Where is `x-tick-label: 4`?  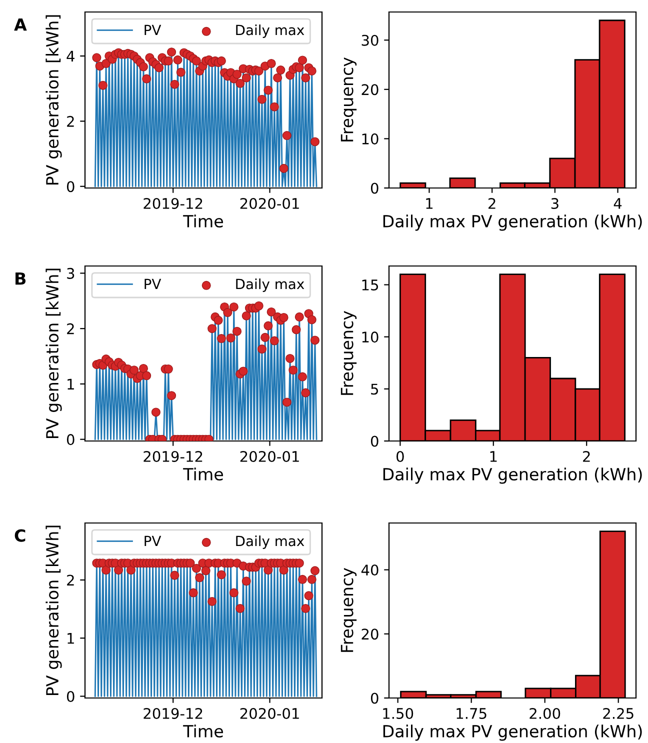
x-tick-label: 4 is located at coordinates (618, 203).